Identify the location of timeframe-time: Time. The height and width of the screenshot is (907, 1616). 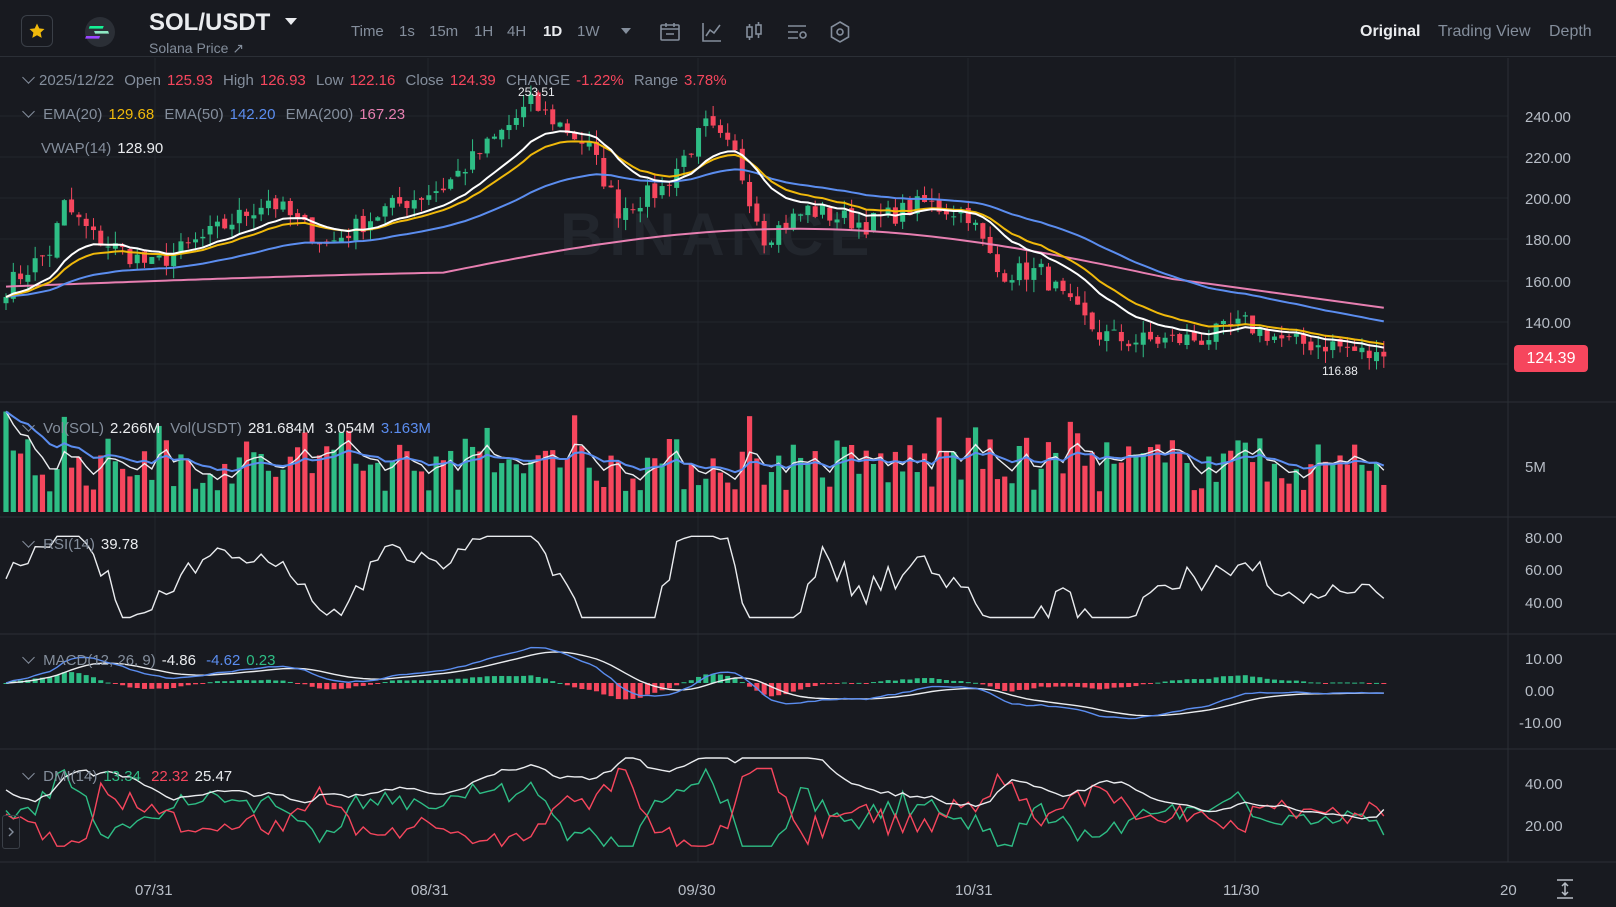
(367, 31).